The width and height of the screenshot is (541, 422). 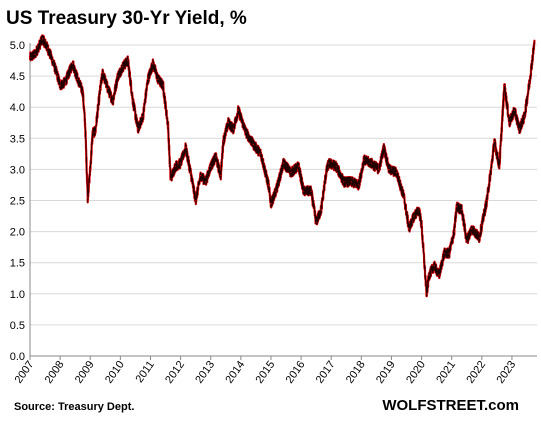 What do you see at coordinates (17, 202) in the screenshot?
I see `y-tick-label: 2.5` at bounding box center [17, 202].